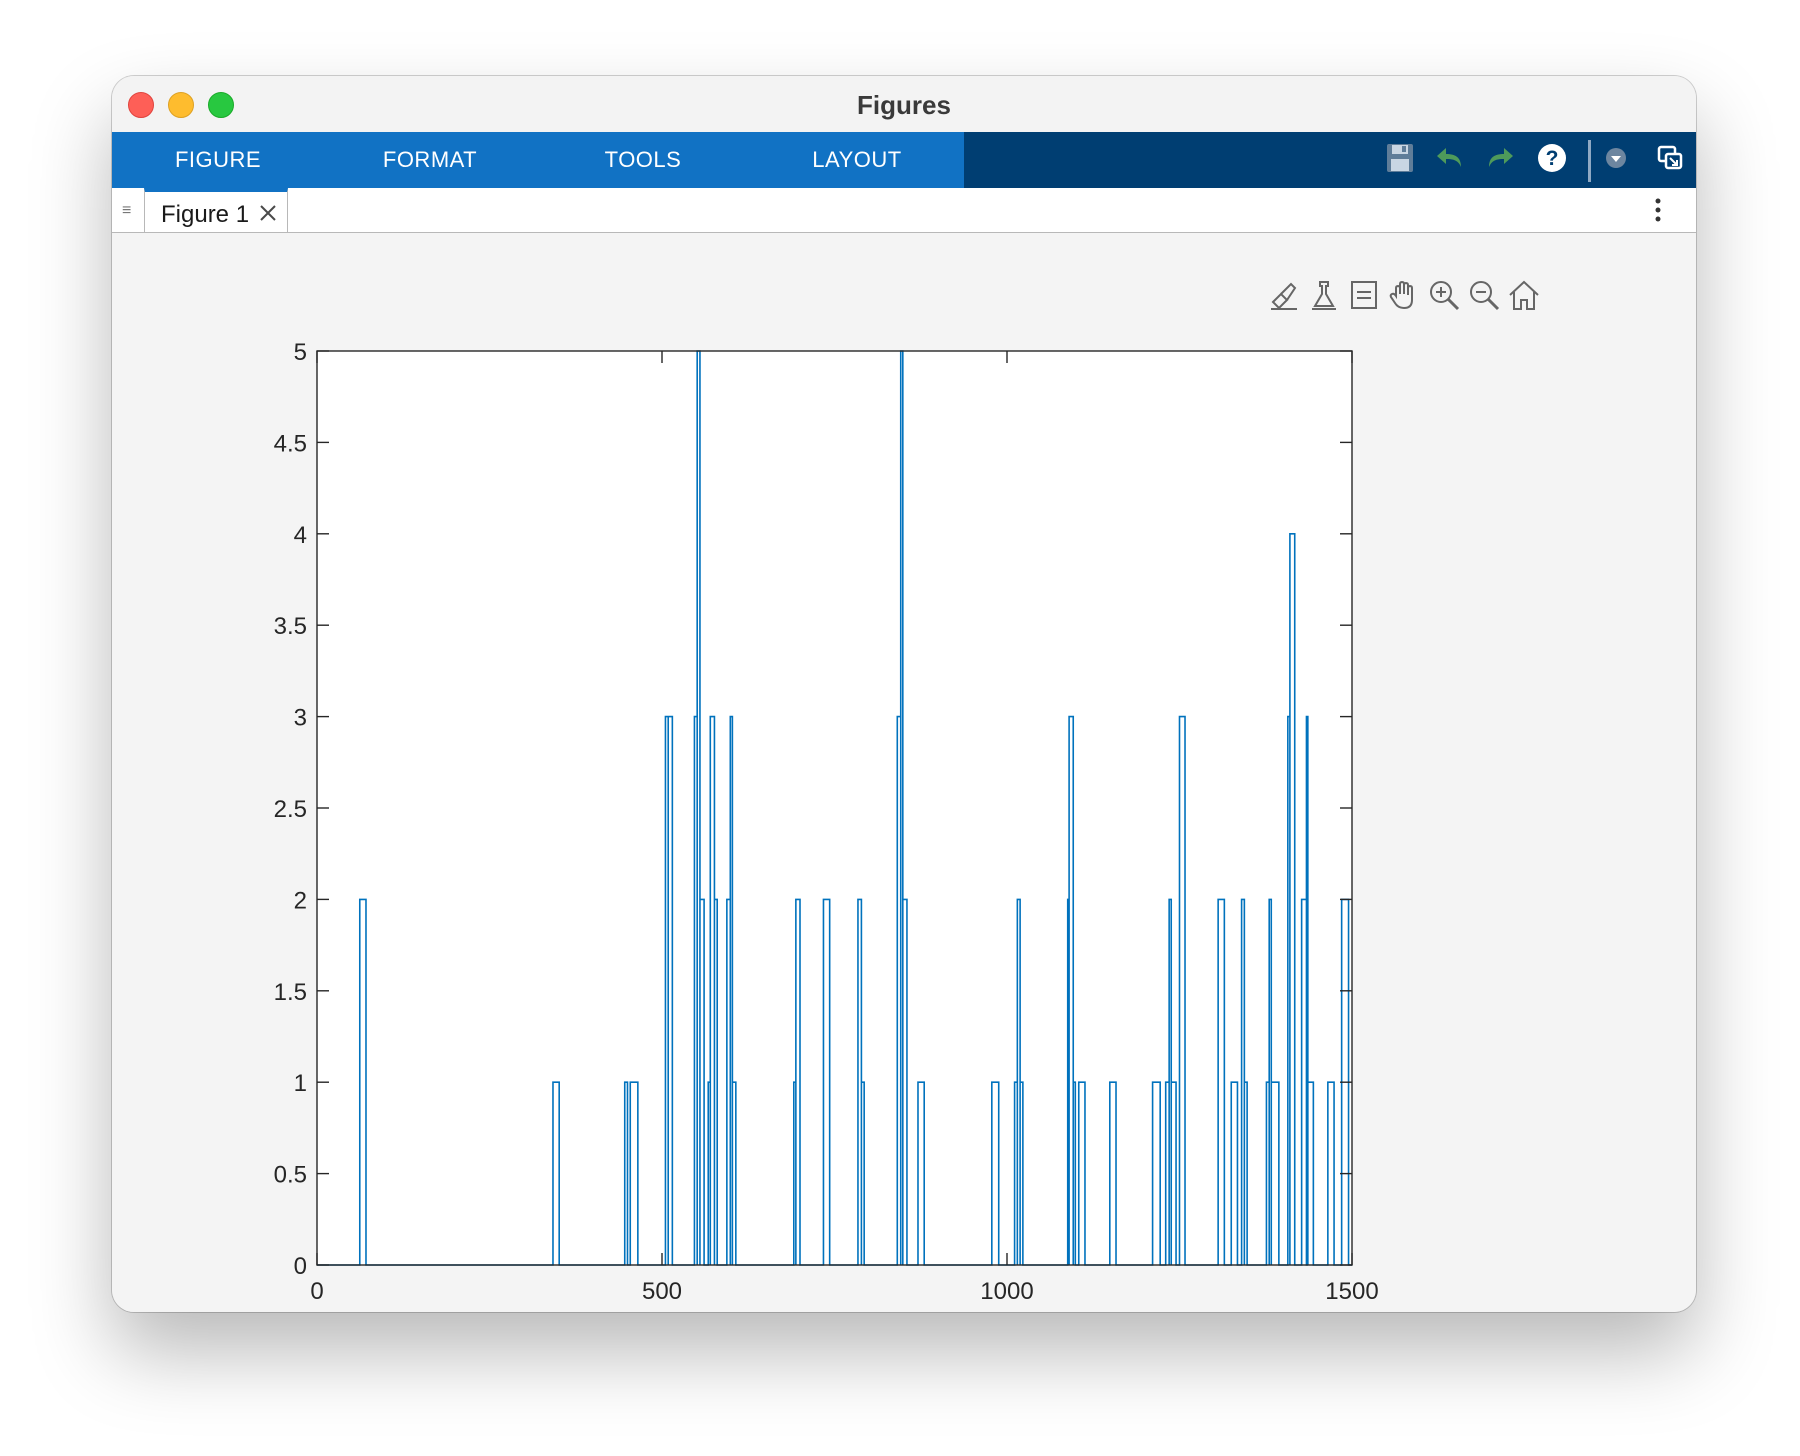  Describe the element at coordinates (1364, 295) in the screenshot. I see `legend-icon` at that location.